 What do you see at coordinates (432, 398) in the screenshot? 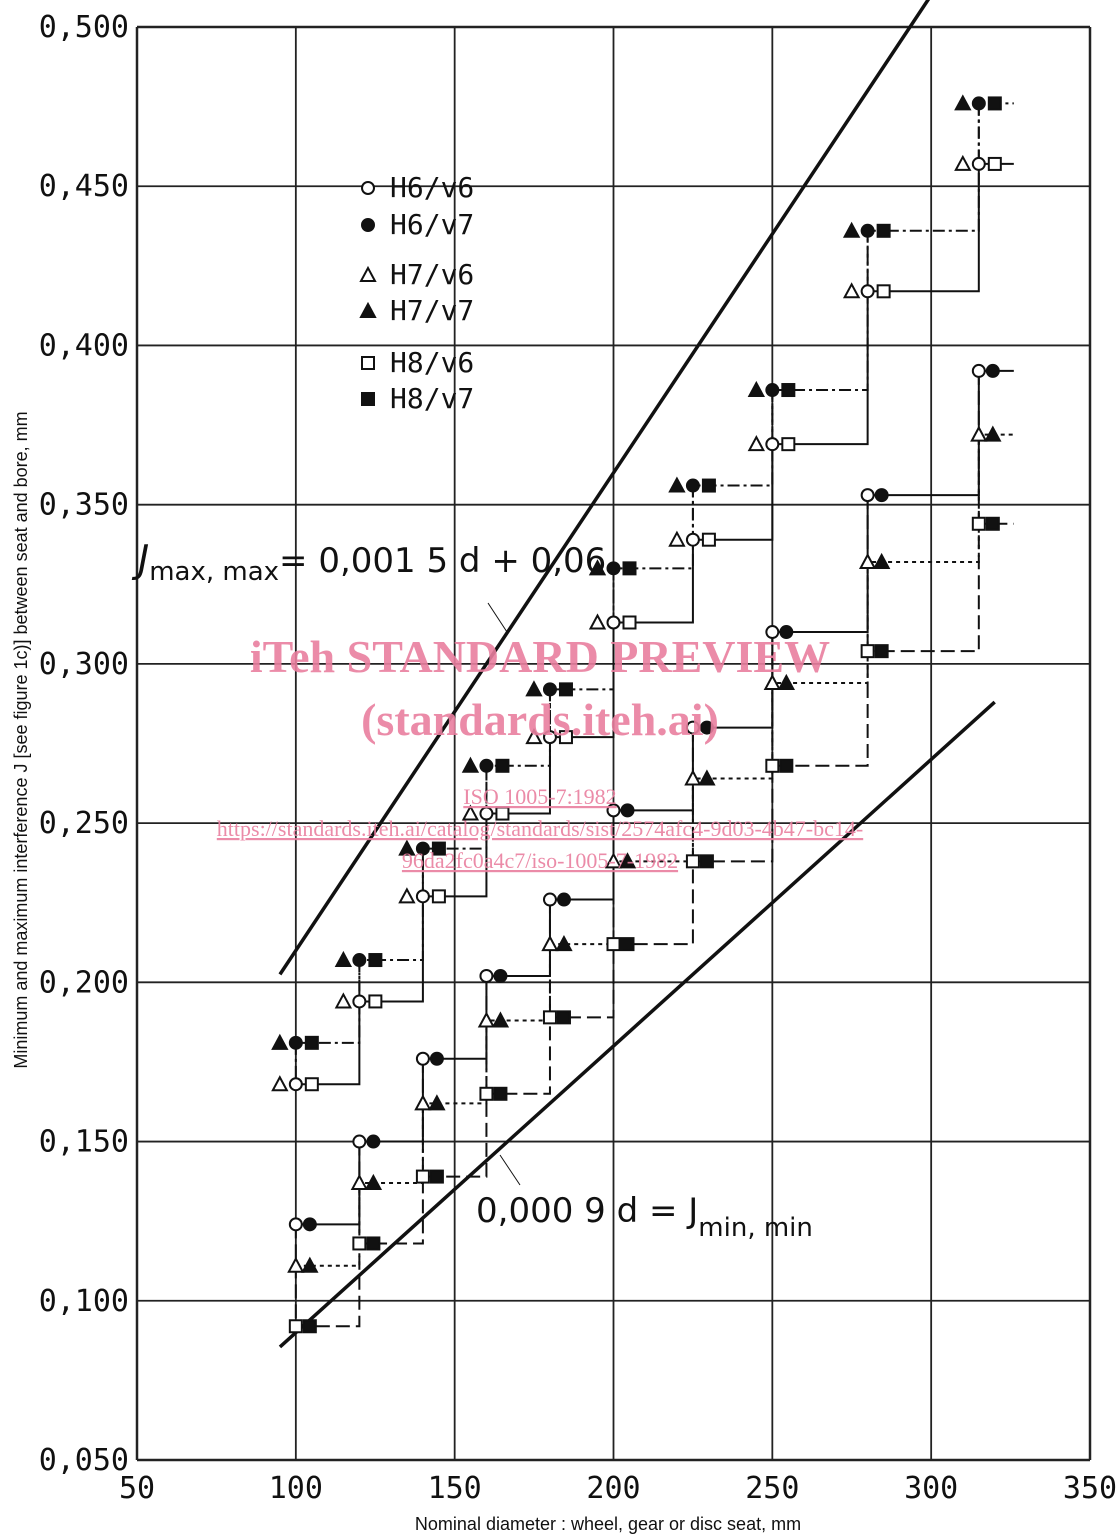
I see `legend-entry: H8/v7` at bounding box center [432, 398].